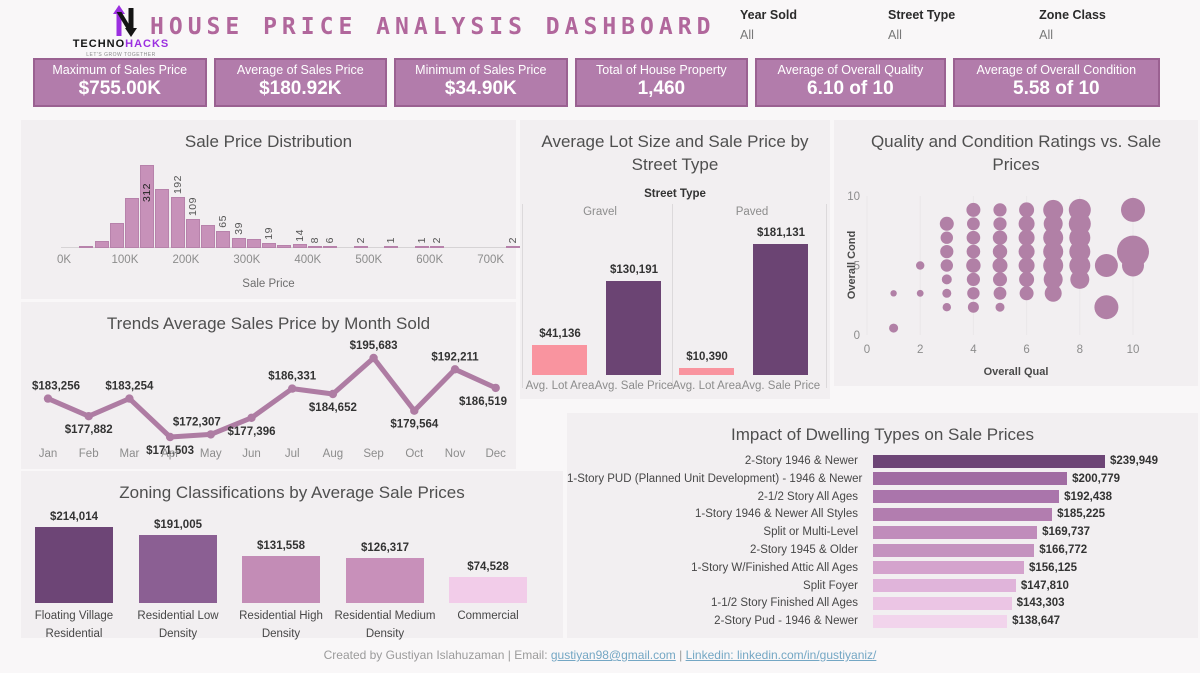  What do you see at coordinates (921, 25) in the screenshot?
I see `filter-street-type: Street Type All` at bounding box center [921, 25].